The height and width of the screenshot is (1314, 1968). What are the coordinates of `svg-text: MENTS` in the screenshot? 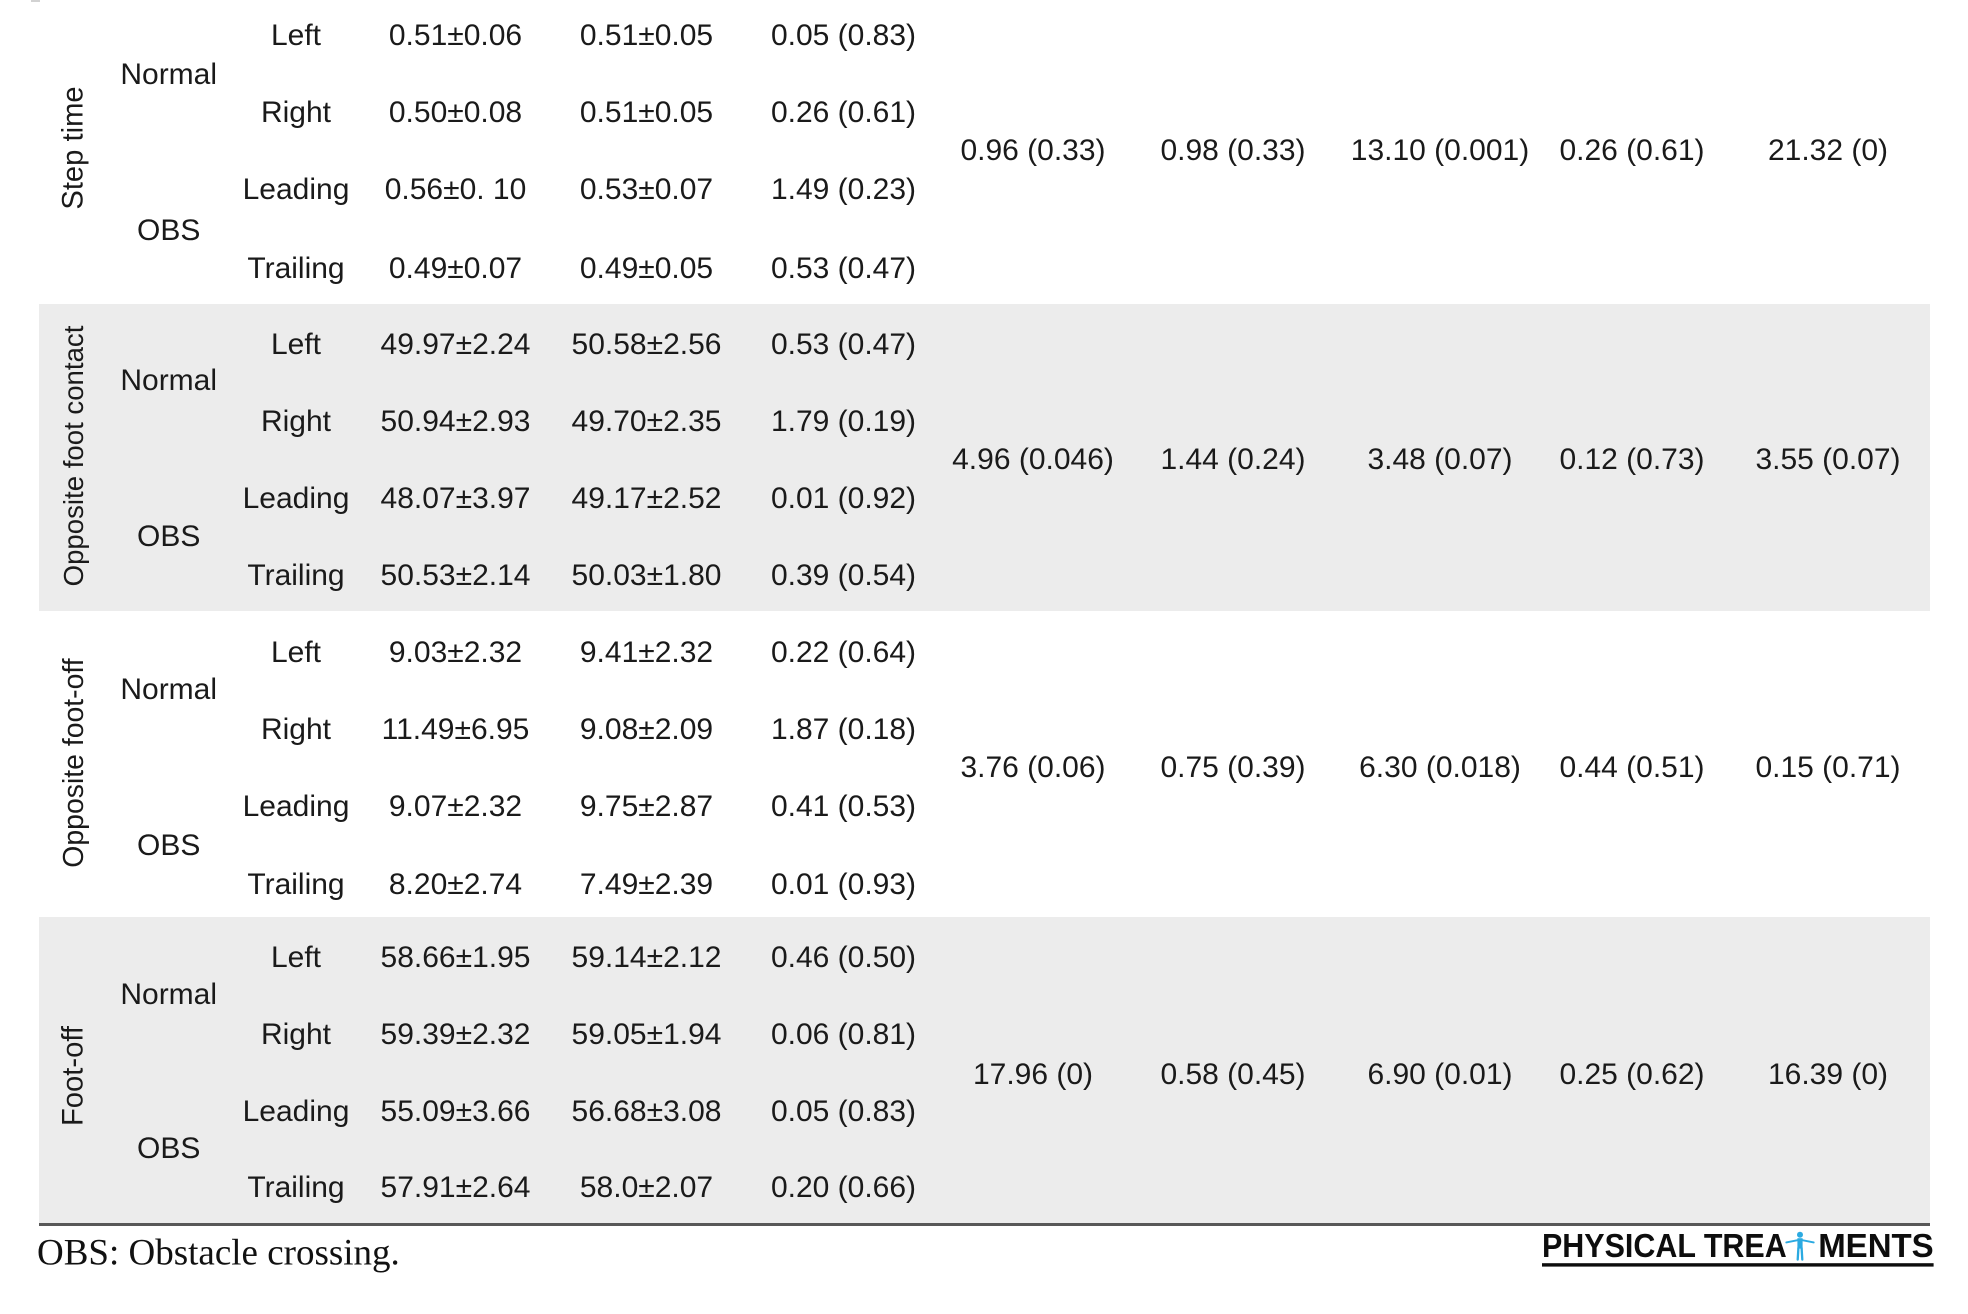 It's located at (1876, 1245).